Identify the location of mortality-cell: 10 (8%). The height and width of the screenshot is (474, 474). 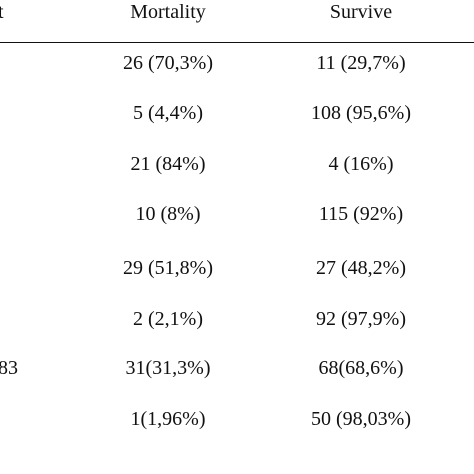
(168, 214).